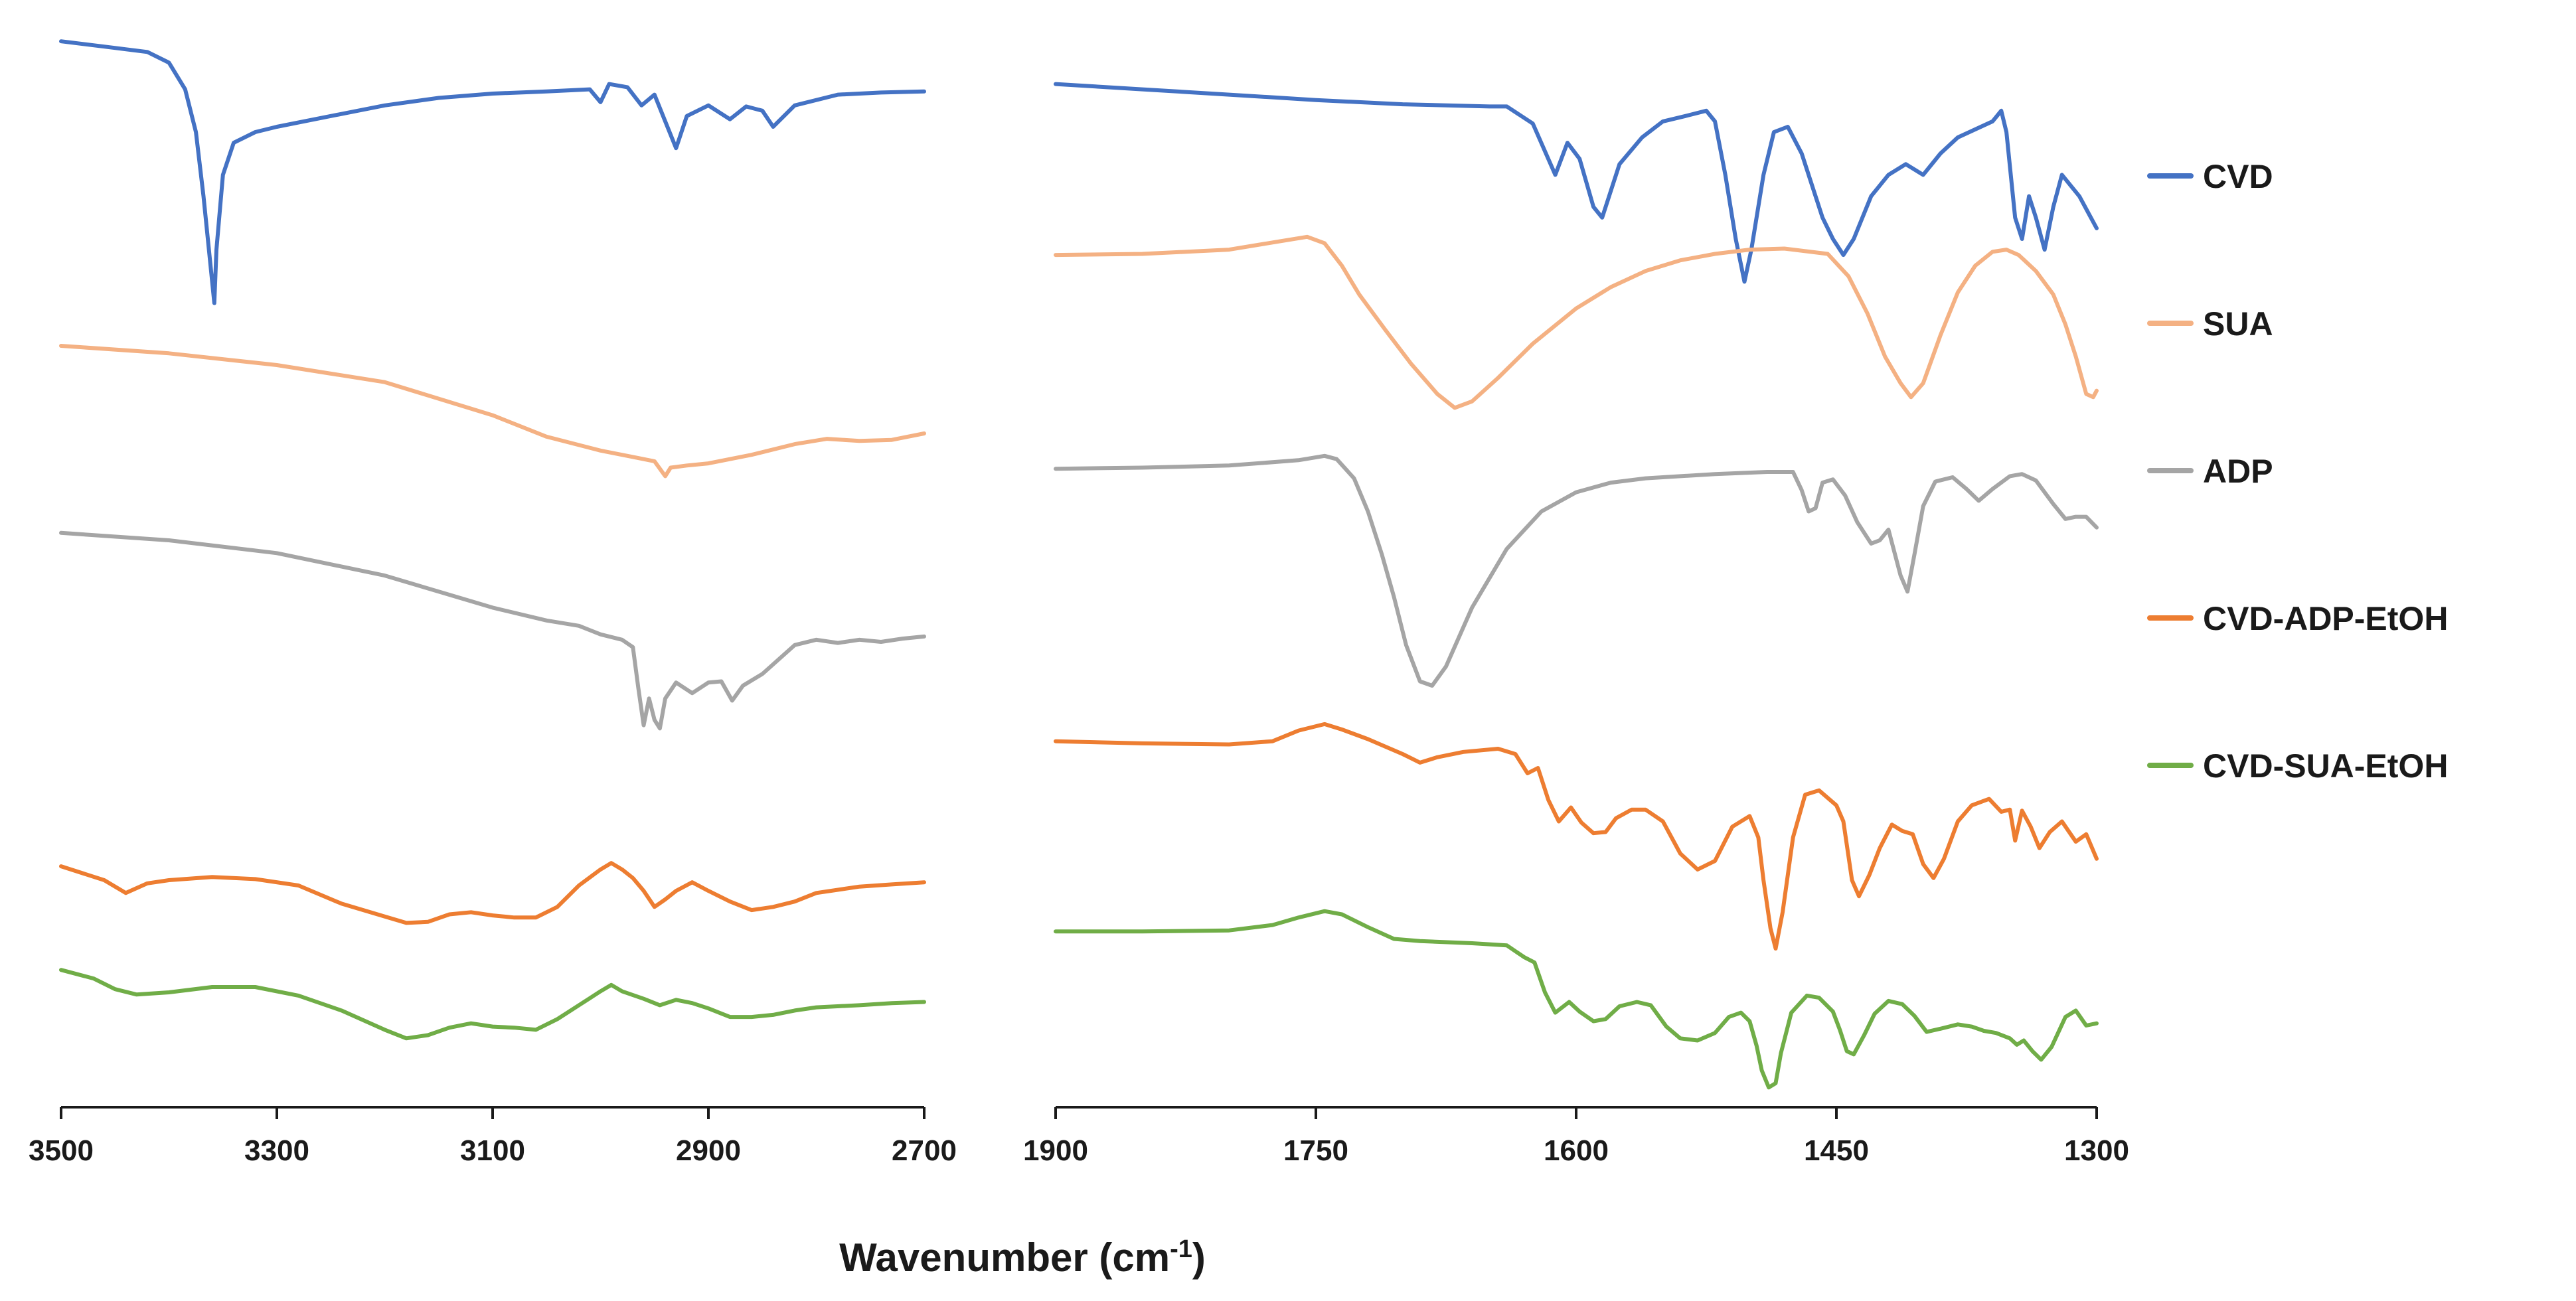  What do you see at coordinates (1004, 1257) in the screenshot?
I see `x-axis-title-main: Wavenumber (cm` at bounding box center [1004, 1257].